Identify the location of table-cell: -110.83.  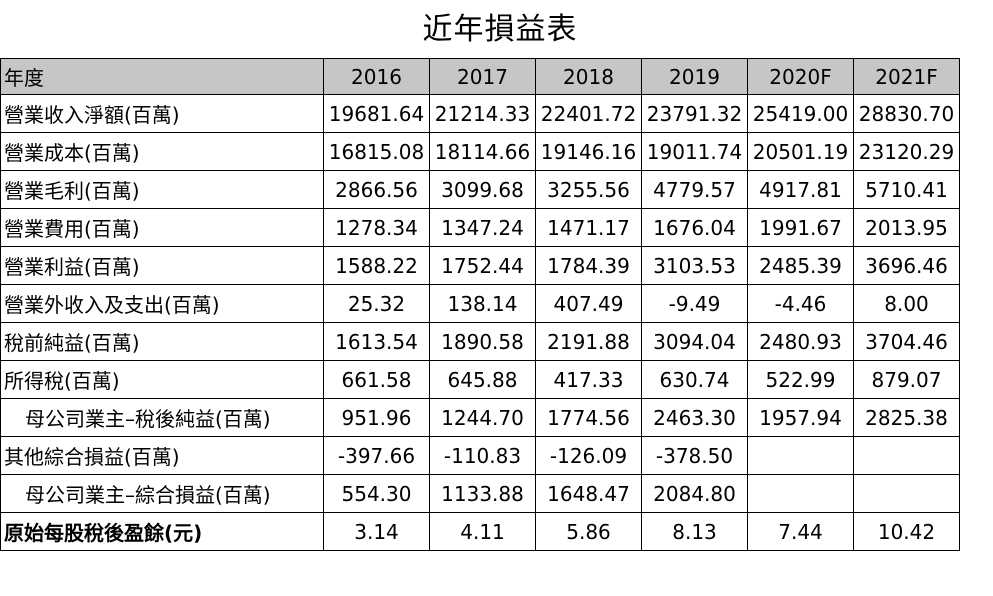
(482, 455).